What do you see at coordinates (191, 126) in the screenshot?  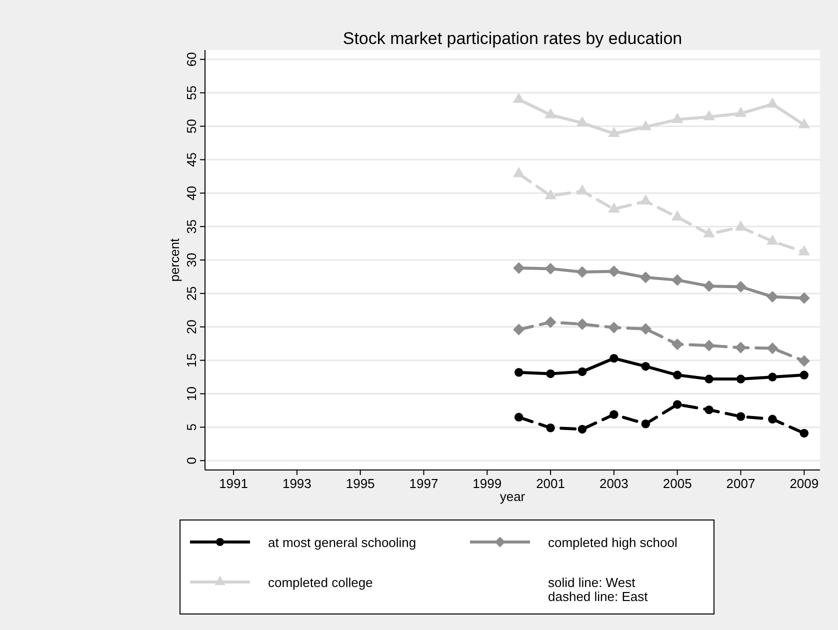 I see `y-tick-label: 50` at bounding box center [191, 126].